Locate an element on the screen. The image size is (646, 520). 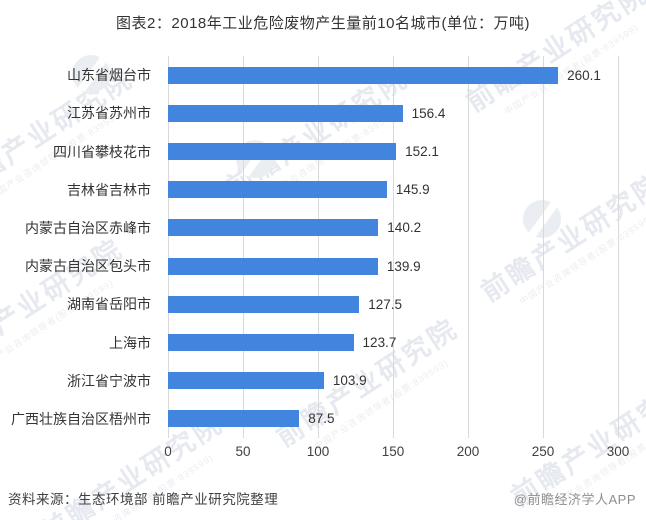
category-label: 湖南省岳阳市 is located at coordinates (109, 304).